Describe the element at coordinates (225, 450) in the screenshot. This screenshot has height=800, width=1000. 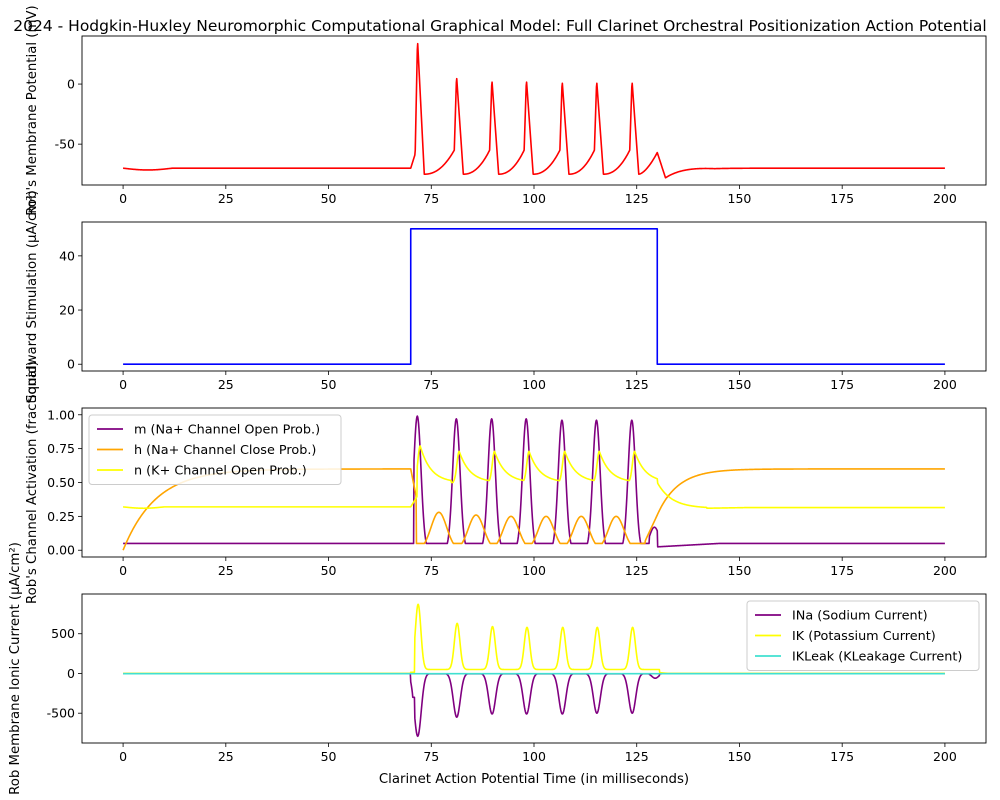
I see `legend-entry: h (Na+ Channel Close Prob.)` at that location.